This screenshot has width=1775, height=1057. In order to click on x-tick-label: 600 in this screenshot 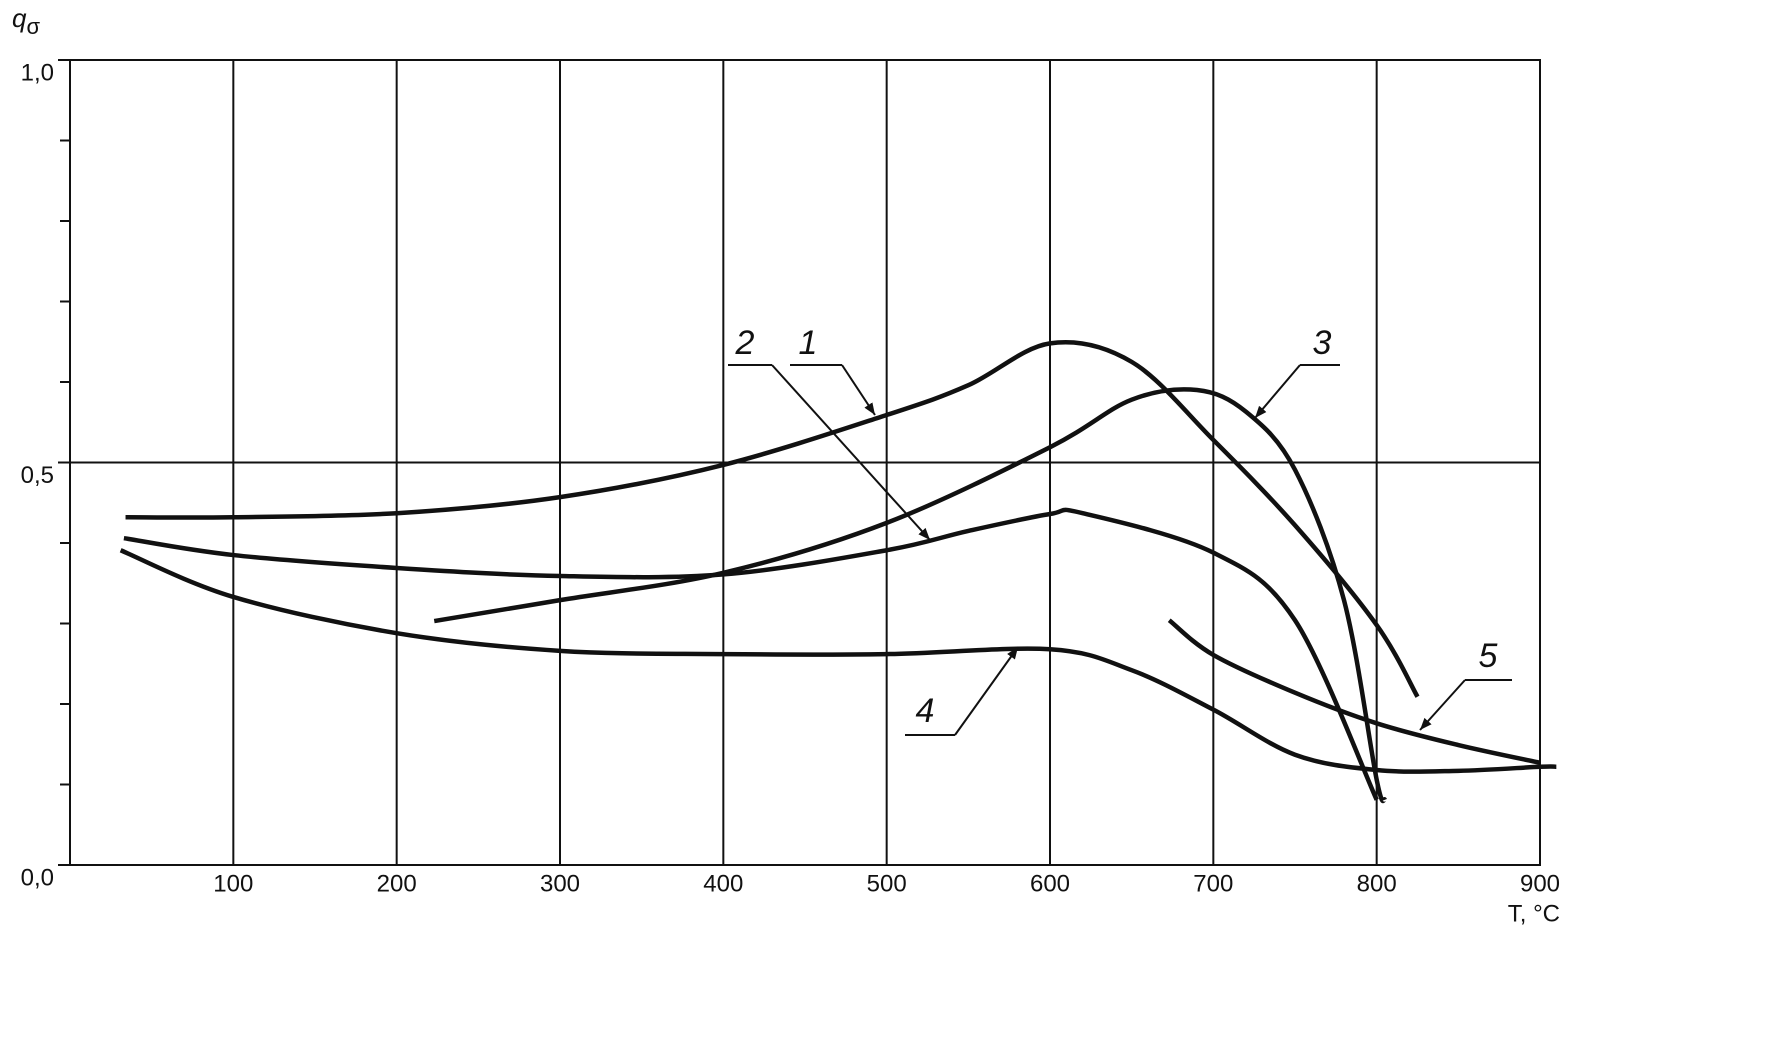, I will do `click(1050, 883)`.